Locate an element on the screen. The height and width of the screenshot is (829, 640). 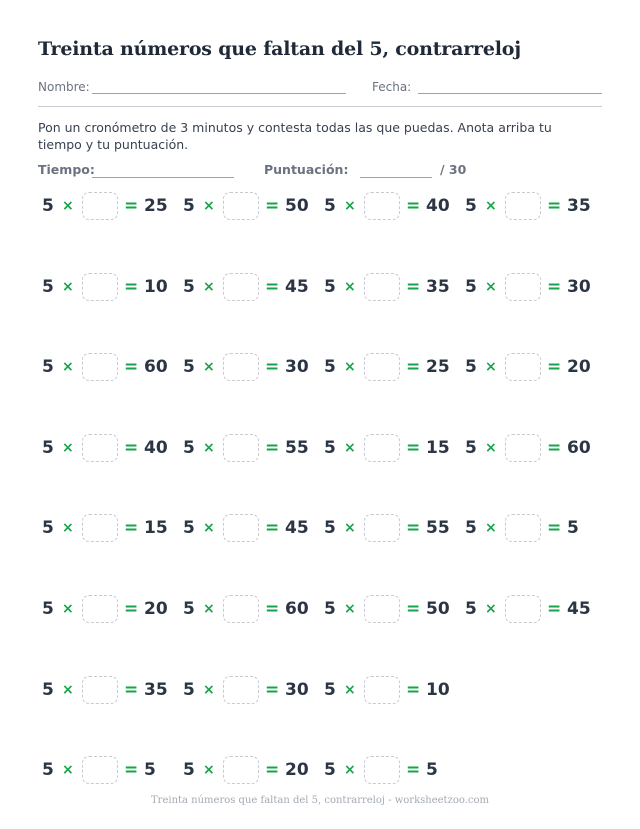
product-value: 45 is located at coordinates (579, 609).